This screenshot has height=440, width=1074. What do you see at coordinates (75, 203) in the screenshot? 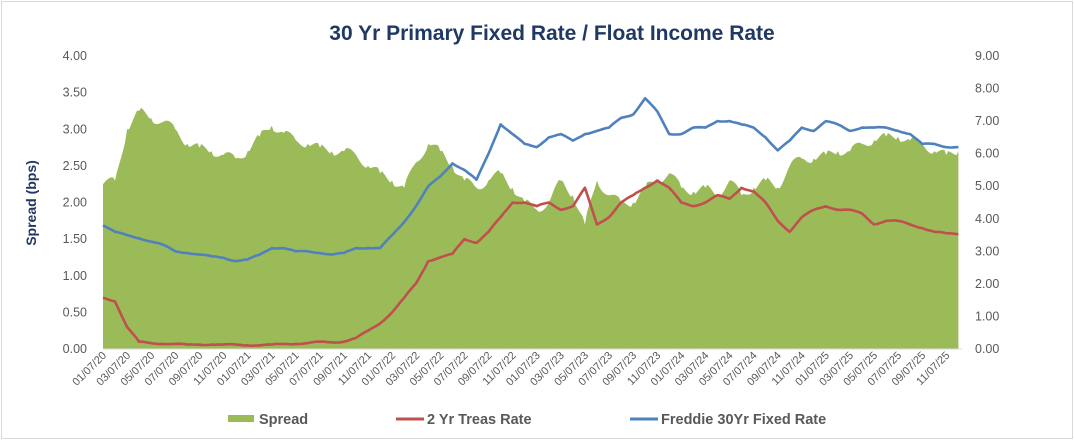
I see `left-tick-label: 2.00` at bounding box center [75, 203].